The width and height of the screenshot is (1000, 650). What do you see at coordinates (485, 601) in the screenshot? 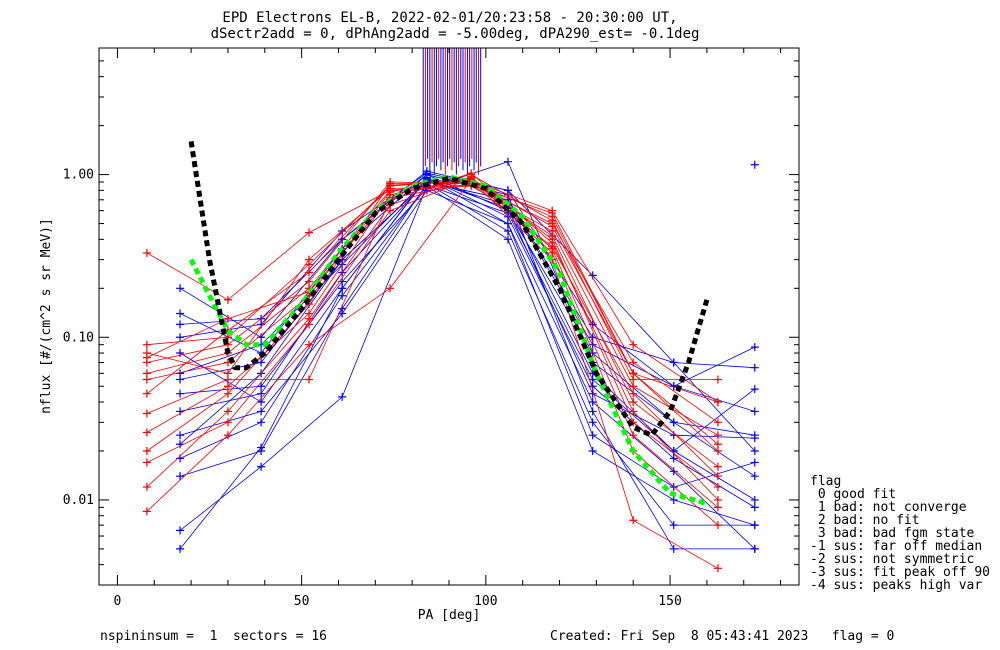
I see `x-tick-label: 100` at bounding box center [485, 601].